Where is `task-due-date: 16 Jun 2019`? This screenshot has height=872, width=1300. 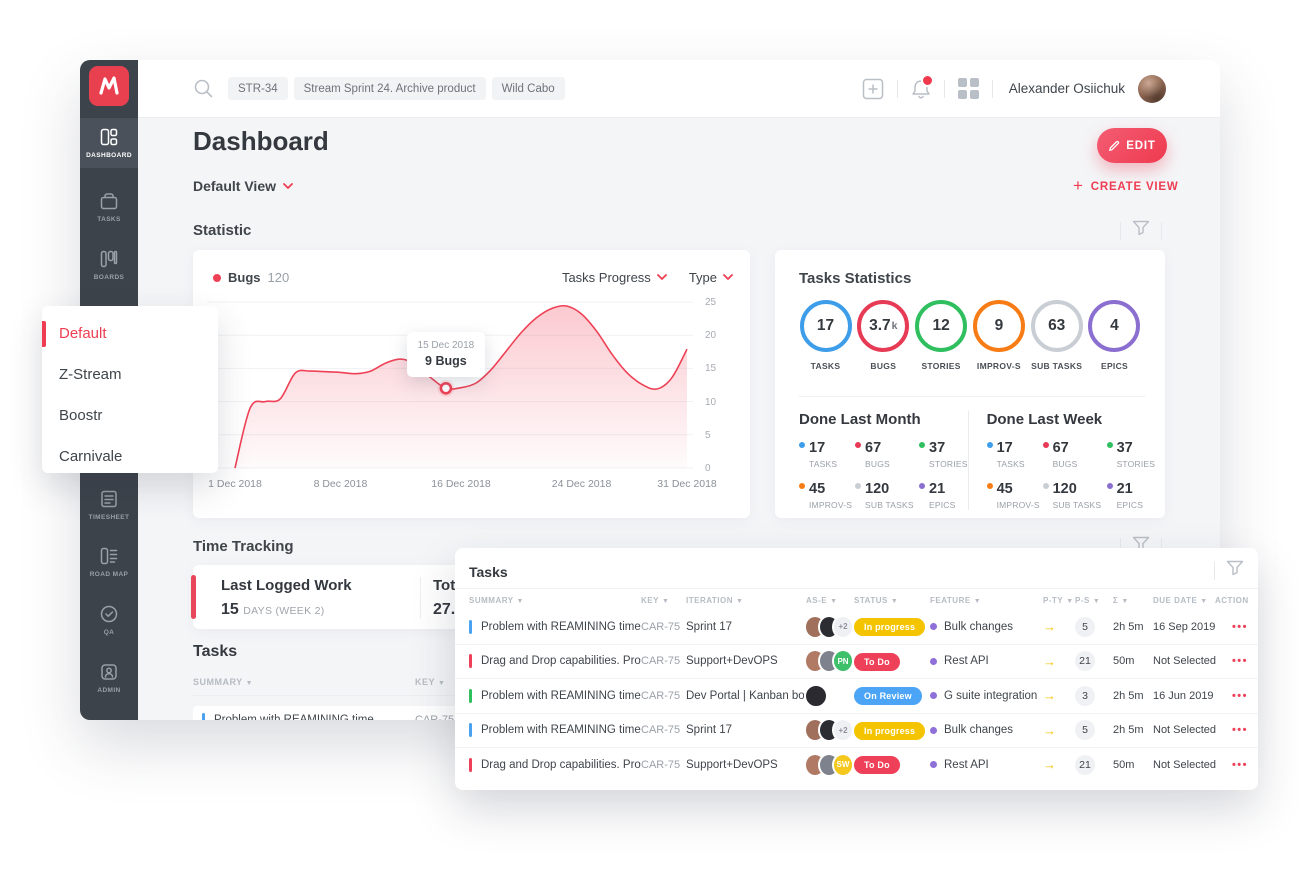
task-due-date: 16 Jun 2019 is located at coordinates (1183, 695).